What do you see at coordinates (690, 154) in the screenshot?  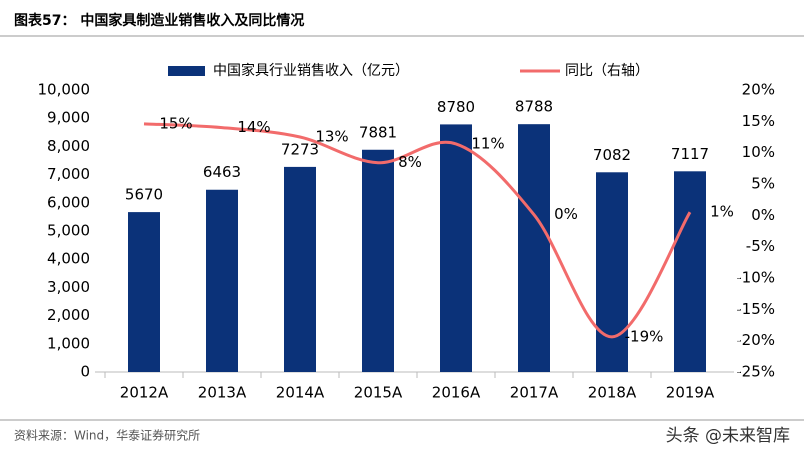 I see `bar-label: 7117` at bounding box center [690, 154].